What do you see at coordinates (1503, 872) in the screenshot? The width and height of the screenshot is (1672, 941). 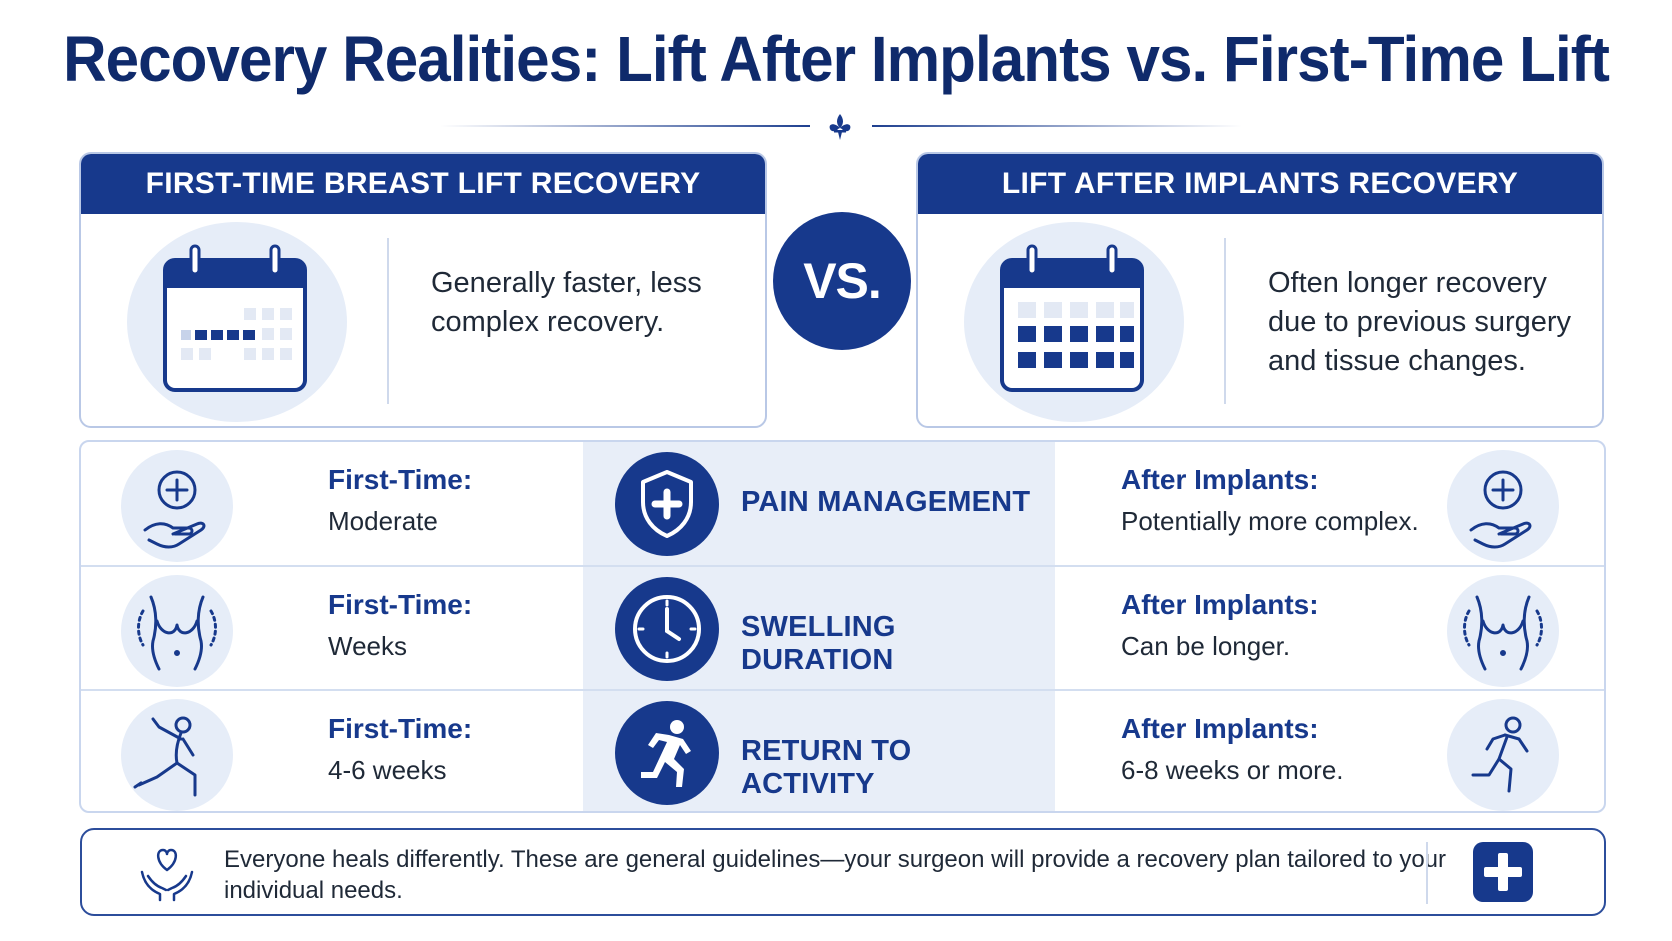 I see `medical-cross-icon` at bounding box center [1503, 872].